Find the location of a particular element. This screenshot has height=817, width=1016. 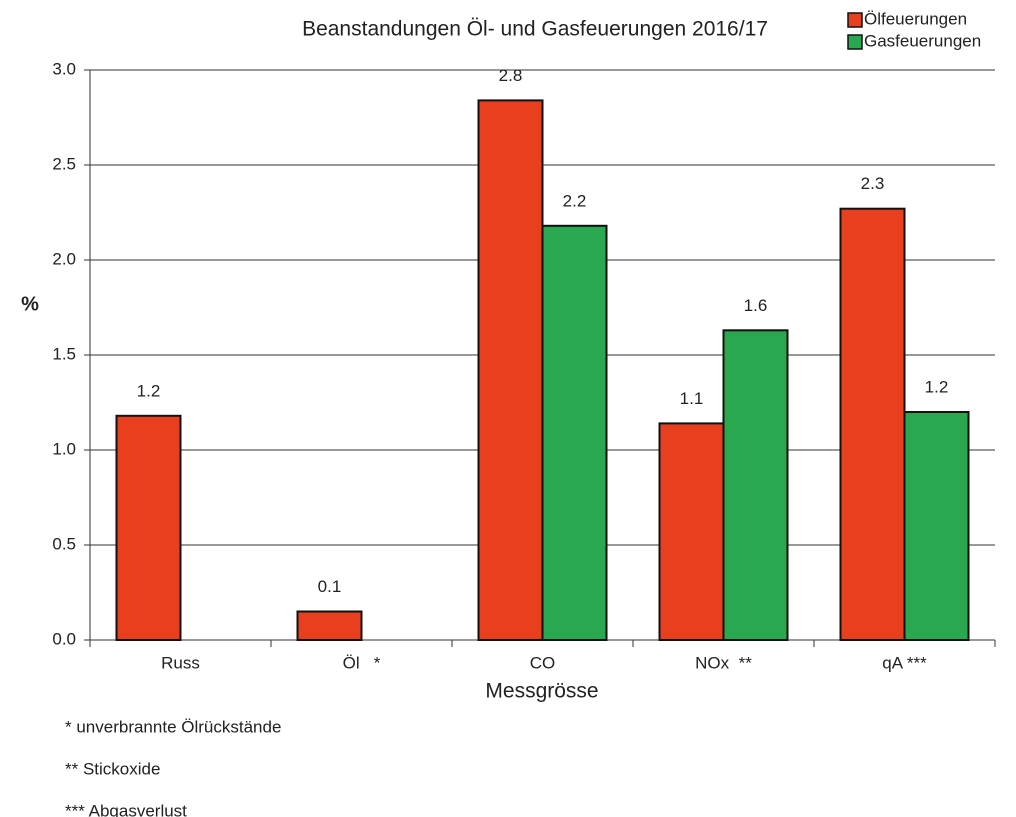

x-tick-label: qA *** is located at coordinates (904, 662).